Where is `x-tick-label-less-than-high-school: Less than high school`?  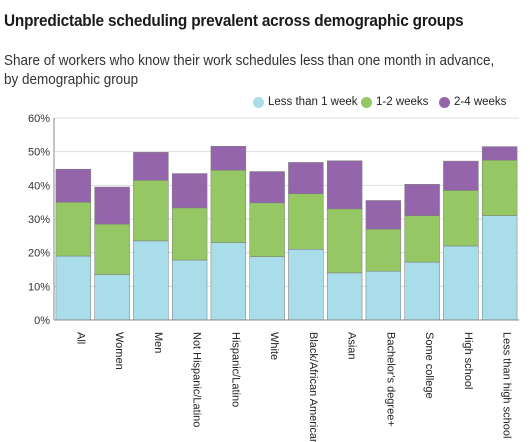
x-tick-label-less-than-high-school: Less than high school is located at coordinates (507, 385).